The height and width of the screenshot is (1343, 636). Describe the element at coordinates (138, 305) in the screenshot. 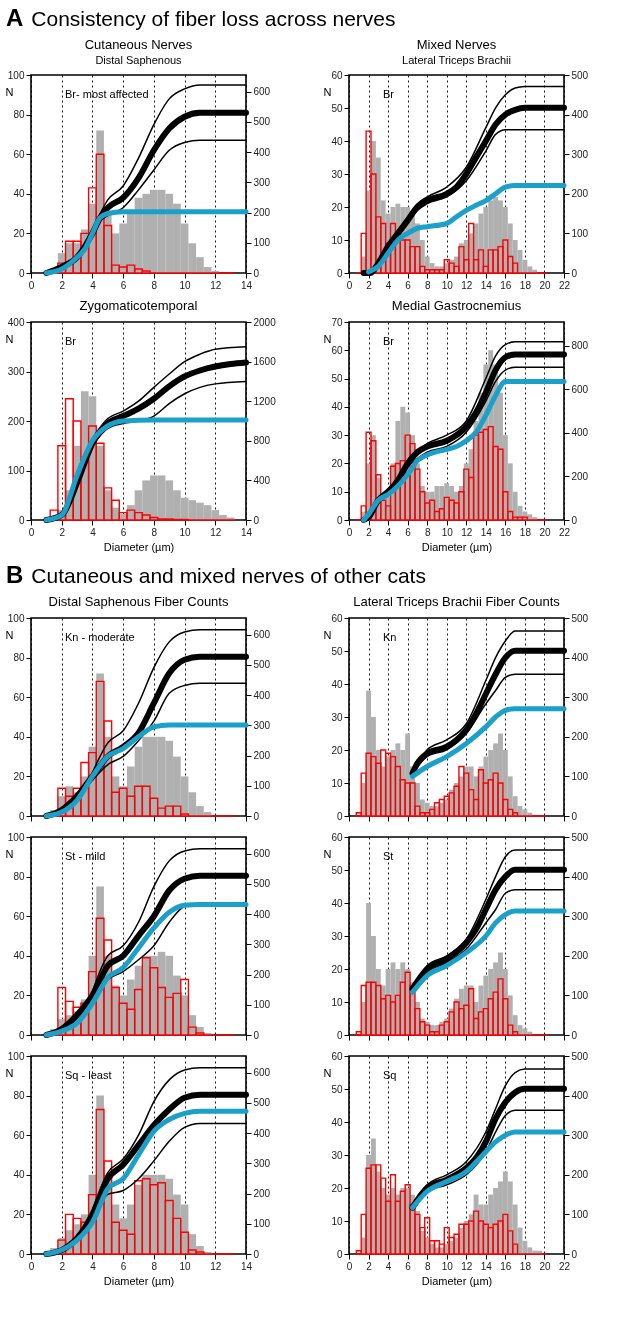

I see `chart-title: Zygomaticotemporal` at that location.